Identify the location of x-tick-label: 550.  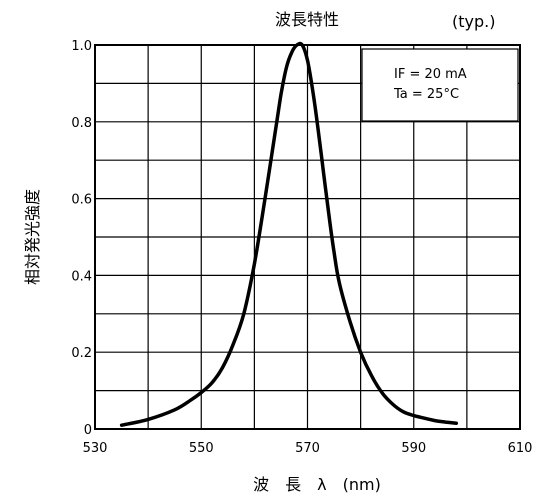
(201, 448).